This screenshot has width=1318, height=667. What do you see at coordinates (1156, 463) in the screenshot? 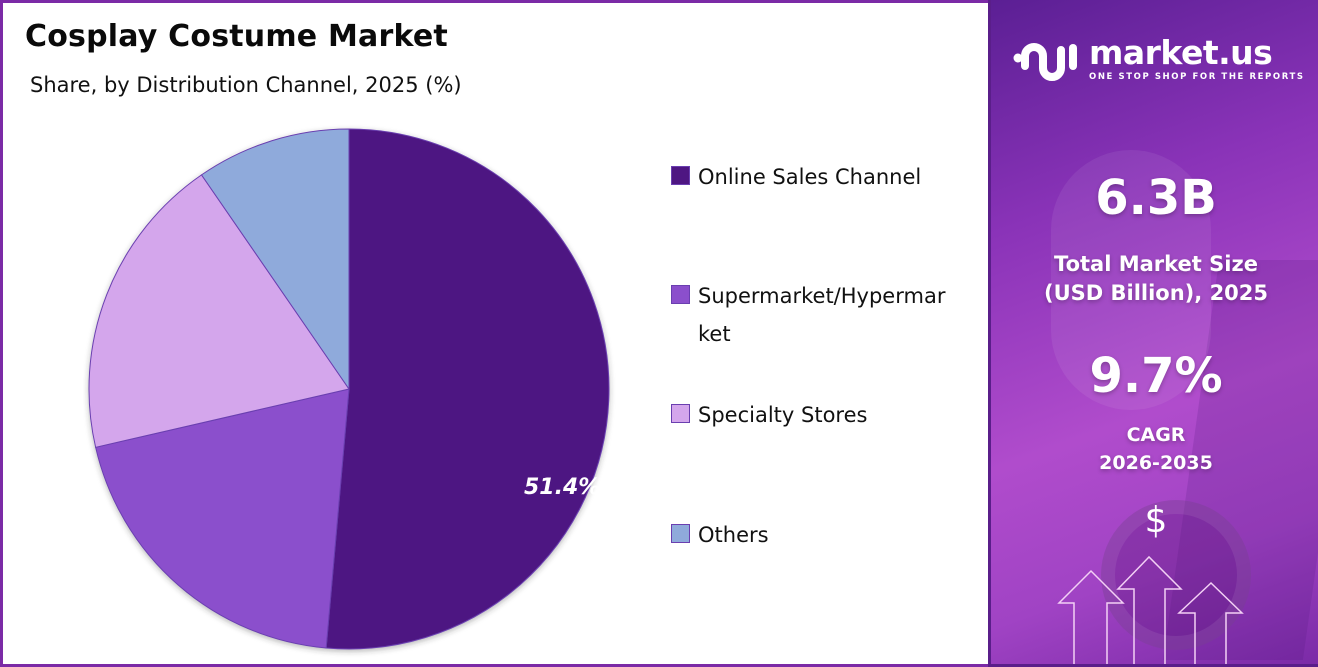
I see `cagr-period: 2026-2035` at bounding box center [1156, 463].